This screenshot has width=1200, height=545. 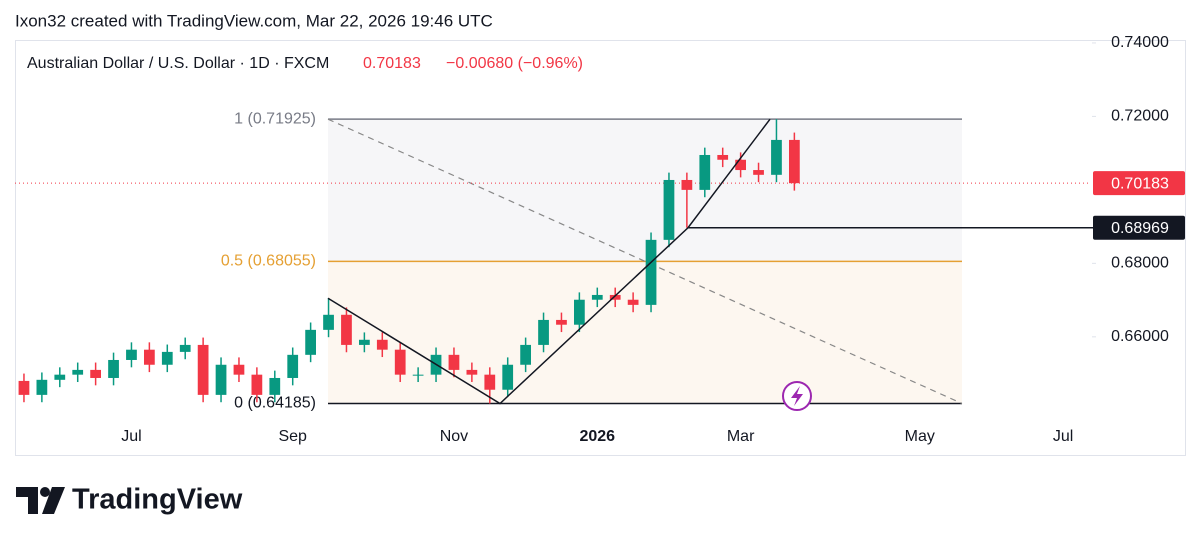 What do you see at coordinates (292, 436) in the screenshot?
I see `x-tick-label: Sep` at bounding box center [292, 436].